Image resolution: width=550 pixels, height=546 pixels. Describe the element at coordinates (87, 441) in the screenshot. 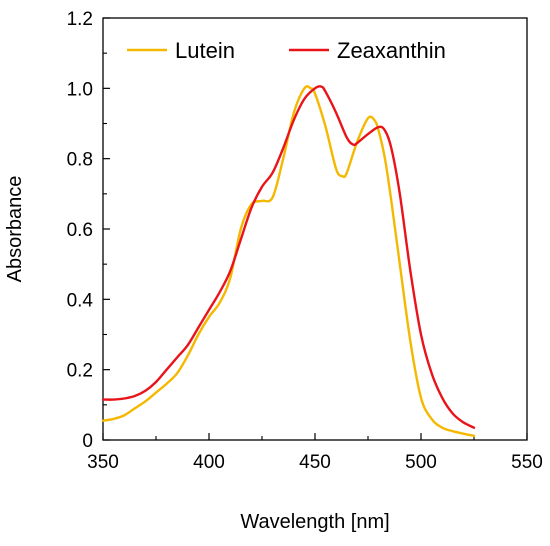

I see `y-tick-label: 0` at that location.